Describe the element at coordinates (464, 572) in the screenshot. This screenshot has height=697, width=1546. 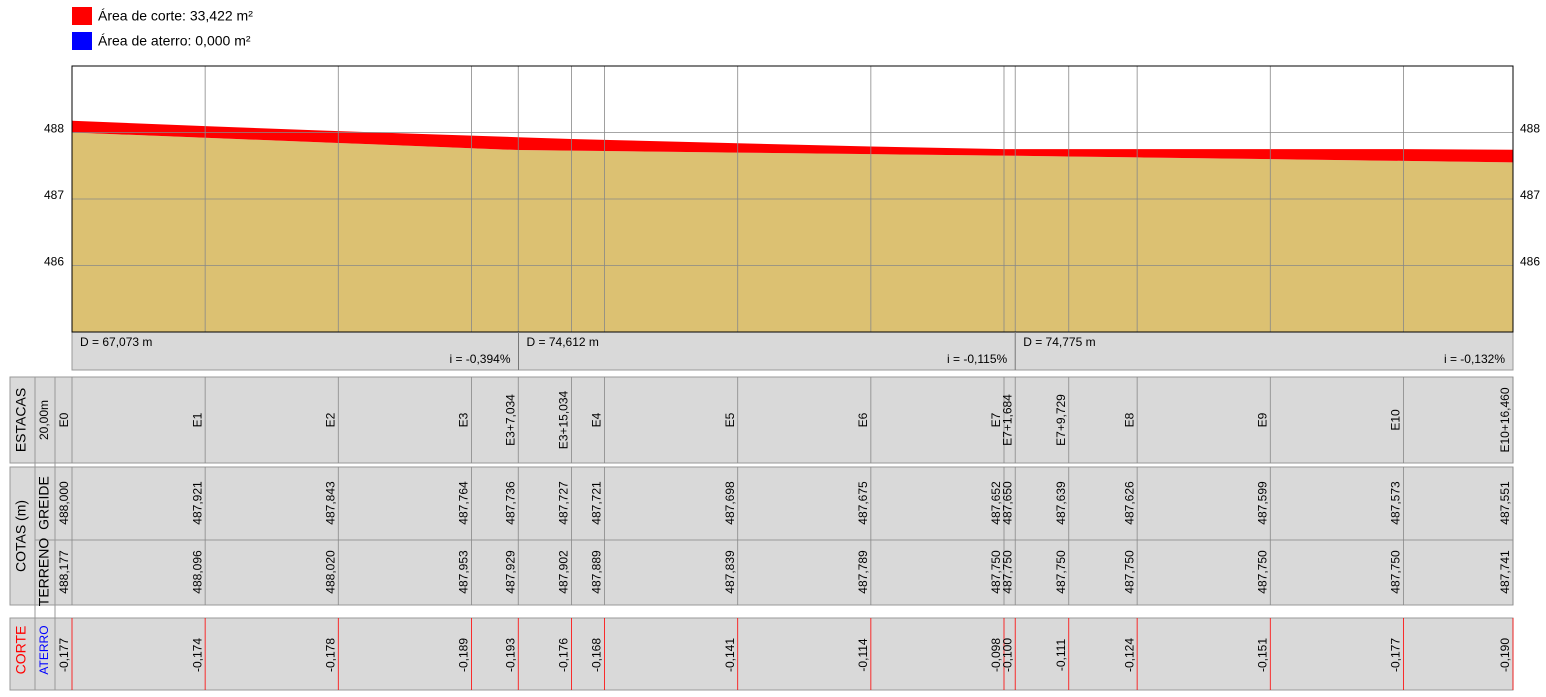
I see `terrain-value: 487,953` at that location.